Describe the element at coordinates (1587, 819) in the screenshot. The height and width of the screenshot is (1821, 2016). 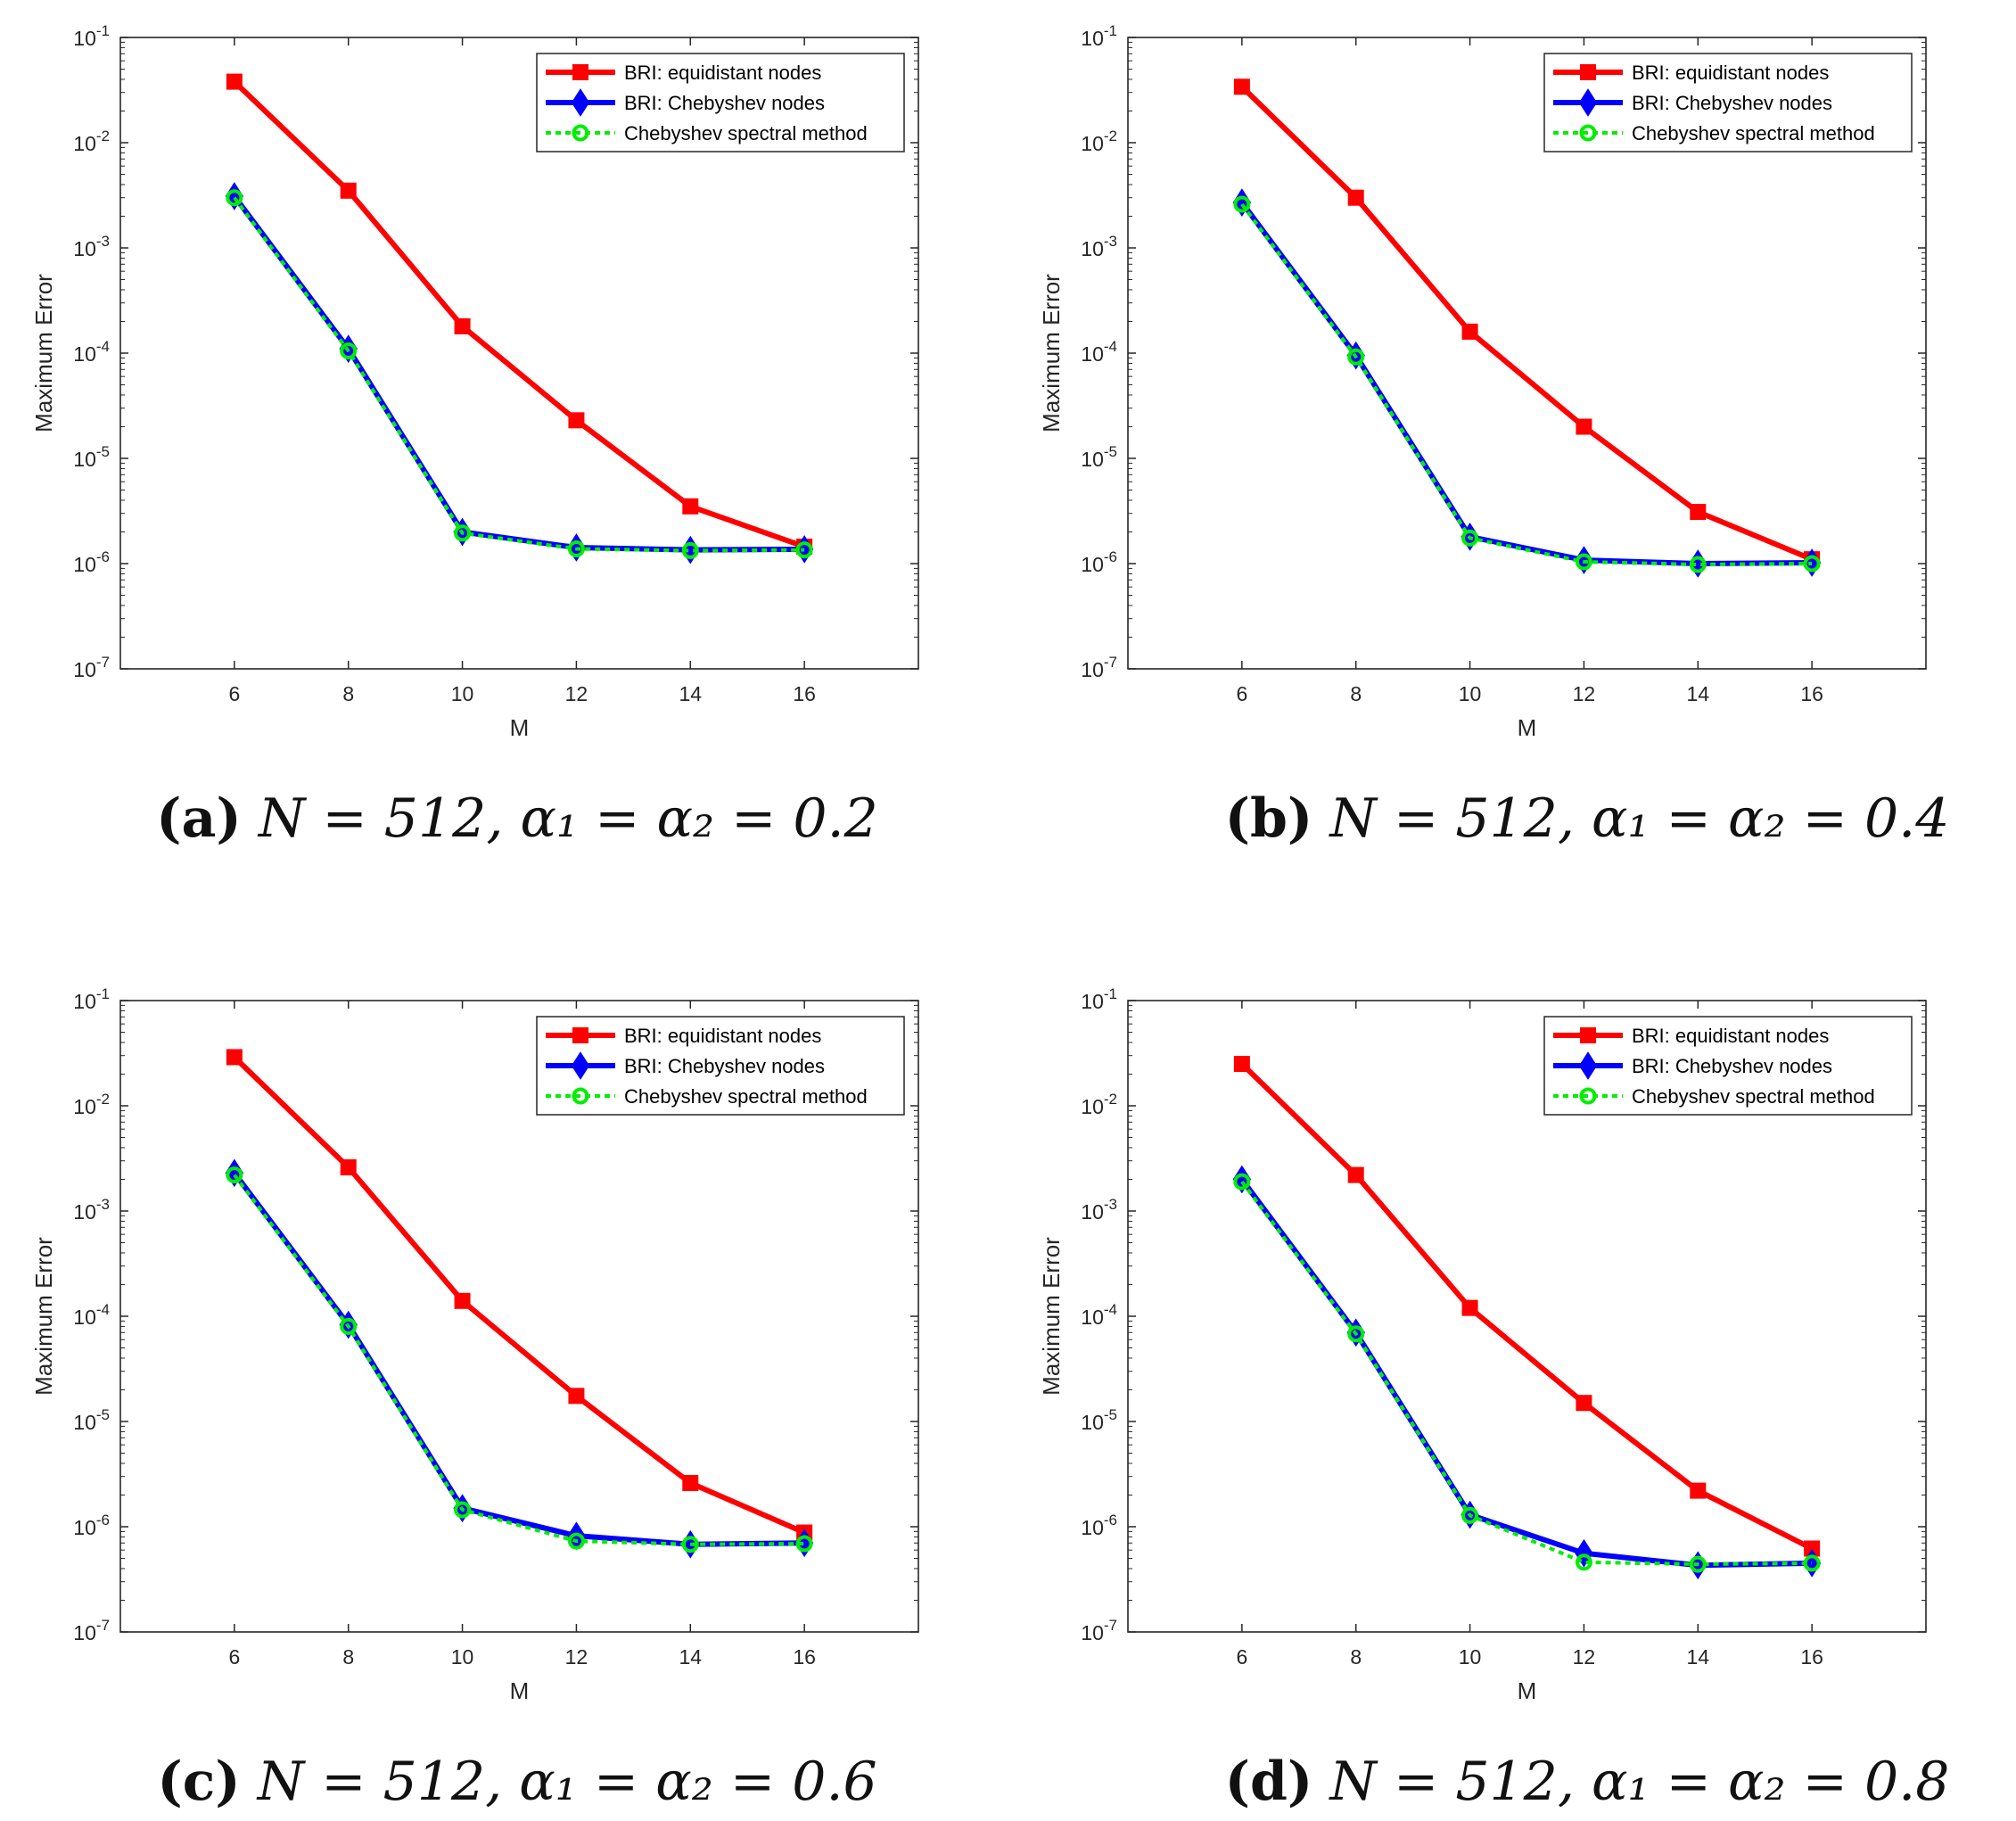
I see `panel-b-caption: (b) N = 512, α₁ = α₂ = 0.4` at that location.